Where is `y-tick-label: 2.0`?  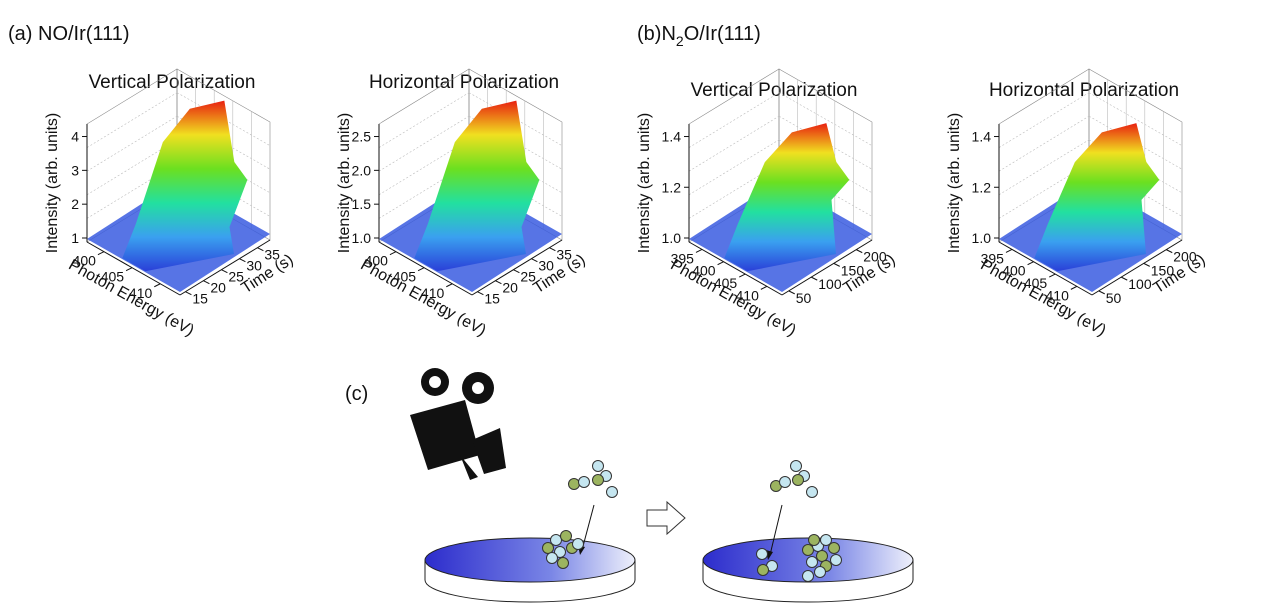 y-tick-label: 2.0 is located at coordinates (362, 170).